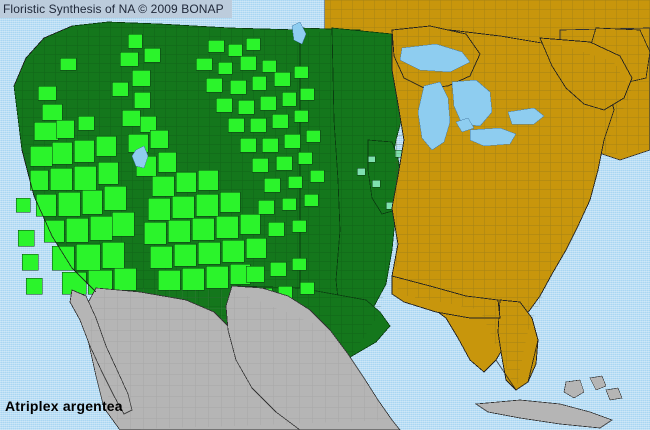 The image size is (650, 430). What do you see at coordinates (64, 406) in the screenshot?
I see `species-name-label: Atriplex argentea` at bounding box center [64, 406].